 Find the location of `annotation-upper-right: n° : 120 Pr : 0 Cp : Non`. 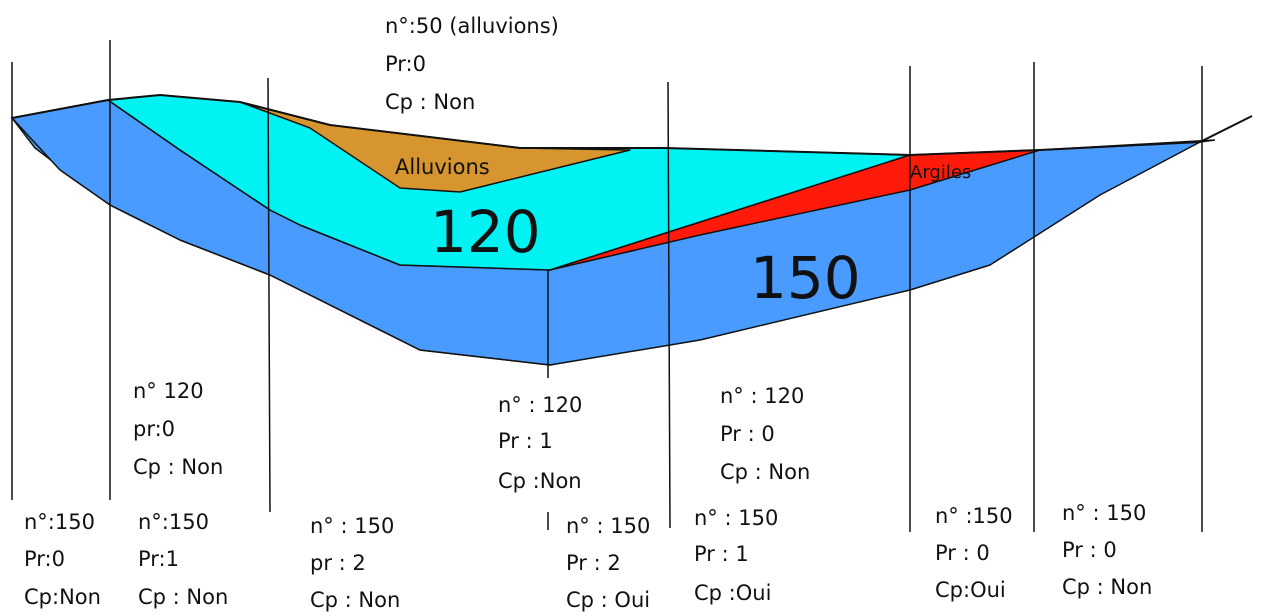

annotation-upper-right: n° : 120 Pr : 0 Cp : Non is located at coordinates (765, 434).